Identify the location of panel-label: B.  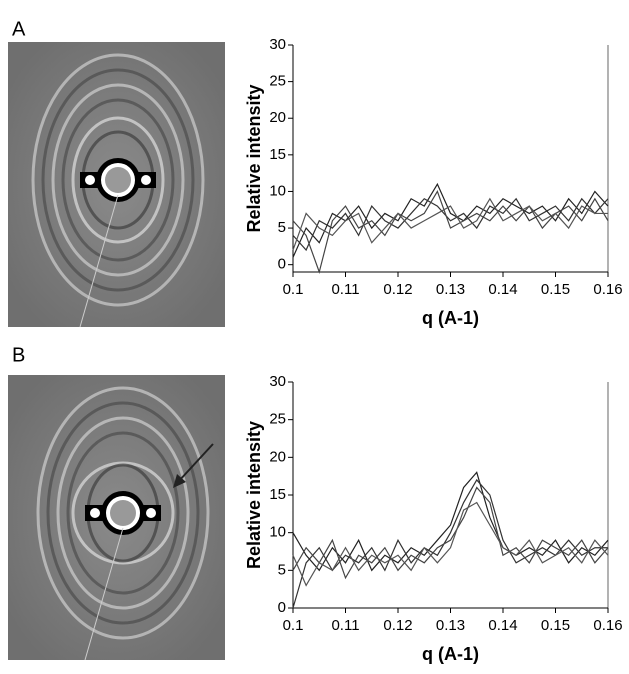
(18, 355).